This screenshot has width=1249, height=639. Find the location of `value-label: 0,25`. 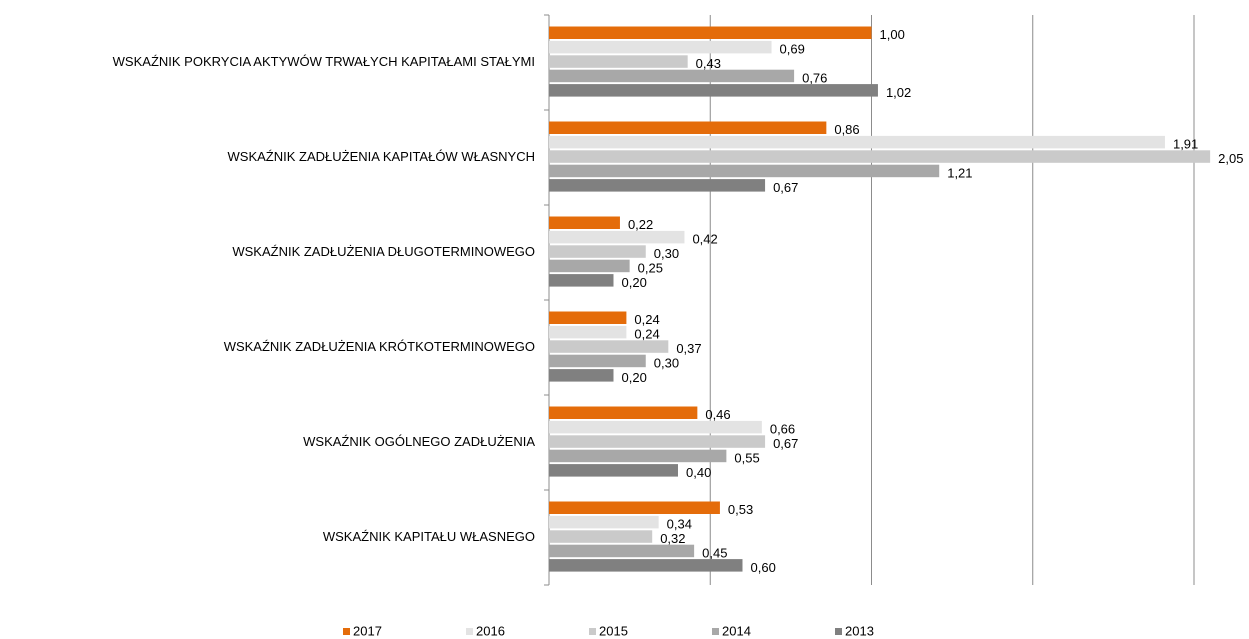

value-label: 0,25 is located at coordinates (650, 267).